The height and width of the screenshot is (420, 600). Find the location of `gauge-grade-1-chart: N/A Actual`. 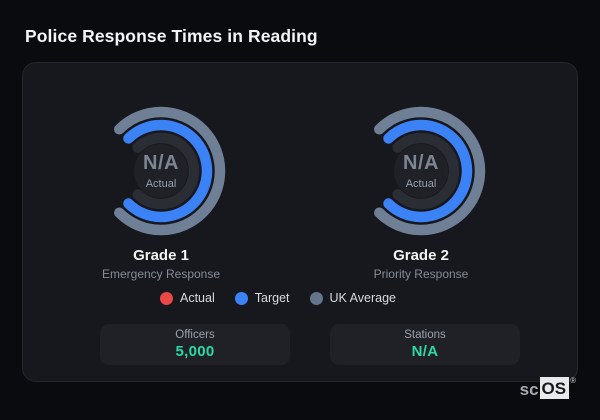

gauge-grade-1-chart: N/A Actual is located at coordinates (161, 171).